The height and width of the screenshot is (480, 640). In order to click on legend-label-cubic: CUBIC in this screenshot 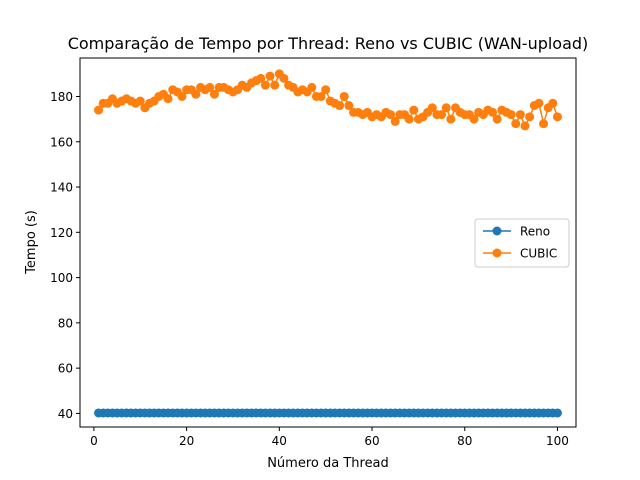, I will do `click(538, 254)`.